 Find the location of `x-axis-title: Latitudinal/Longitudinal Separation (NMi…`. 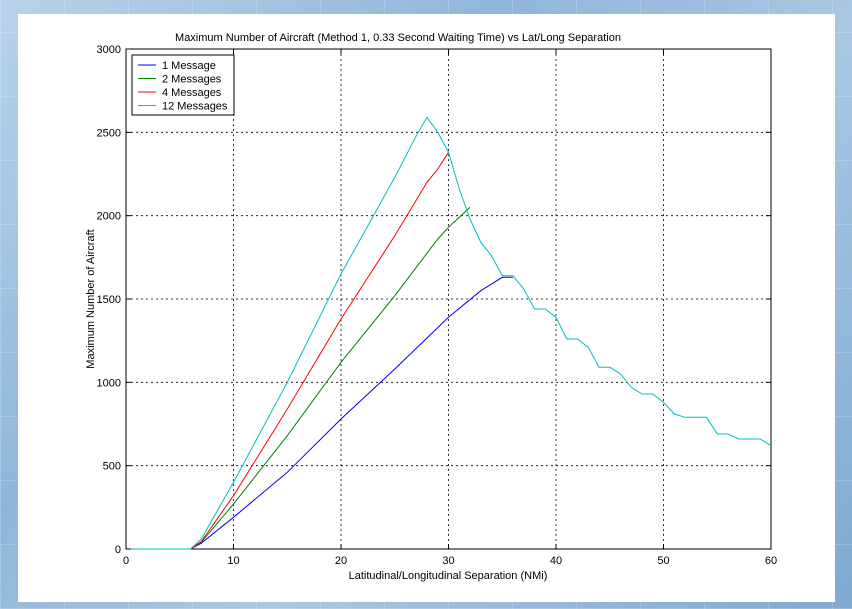

x-axis-title: Latitudinal/Longitudinal Separation (NMi… is located at coordinates (448, 576).